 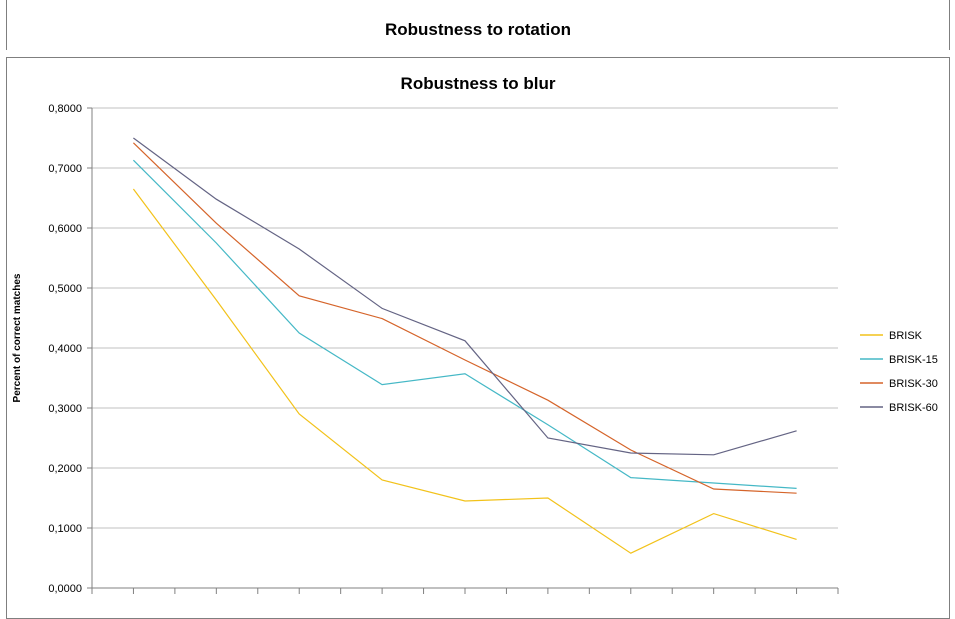 What do you see at coordinates (913, 408) in the screenshot?
I see `legend-label-brisk-60: BRISK-60` at bounding box center [913, 408].